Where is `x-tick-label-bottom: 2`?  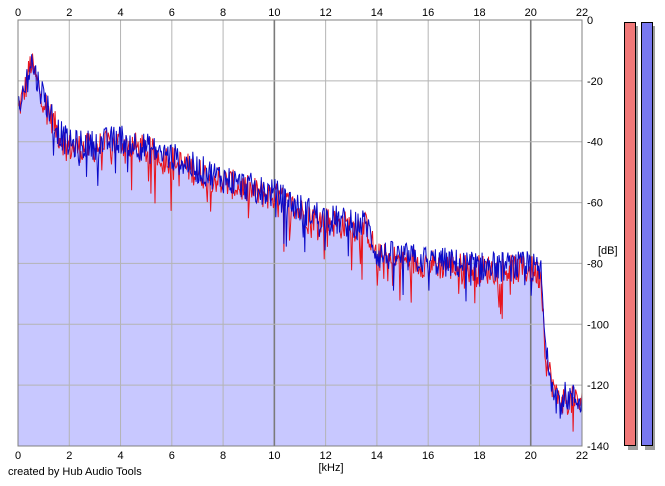
x-tick-label-bottom: 2 is located at coordinates (69, 456).